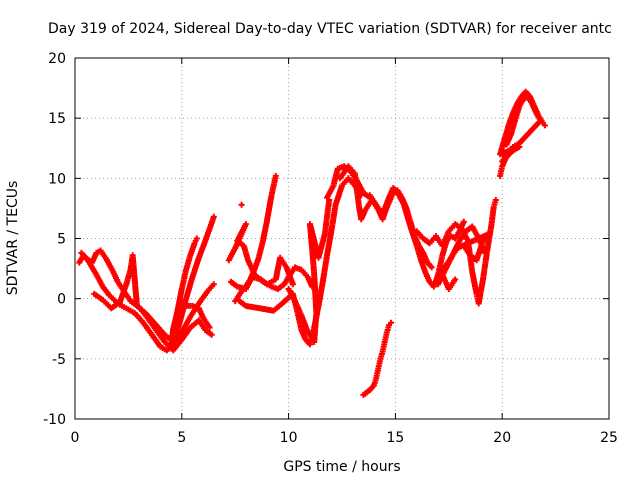 The height and width of the screenshot is (484, 640). Describe the element at coordinates (54, 420) in the screenshot. I see `y-tick-label: -10` at that location.